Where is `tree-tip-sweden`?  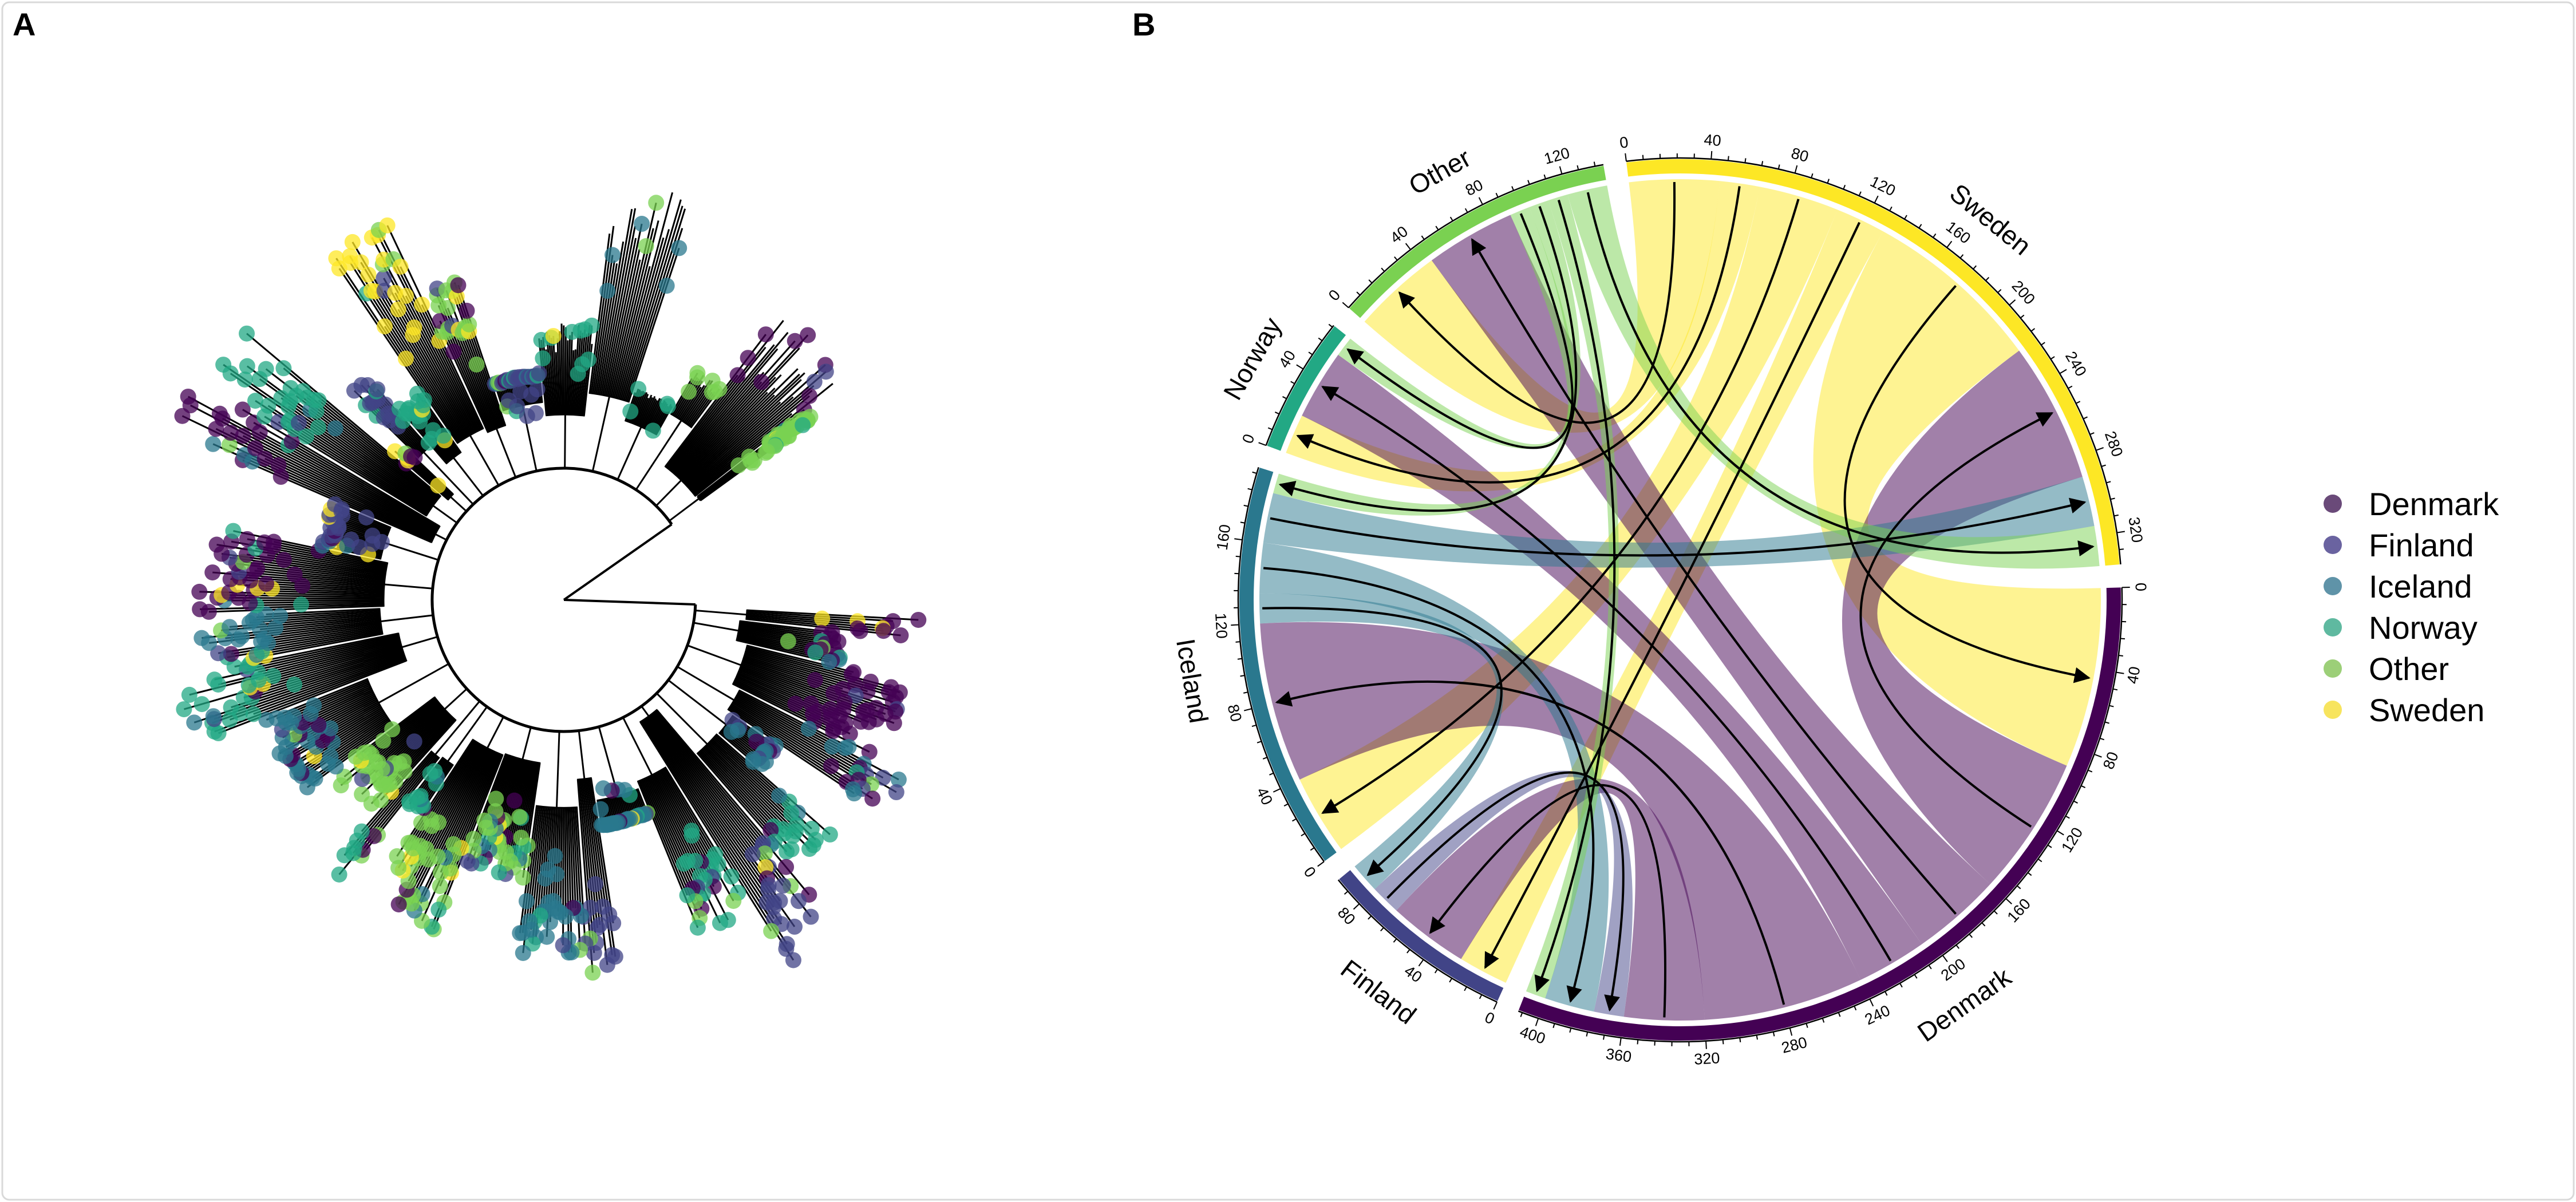 tree-tip-sweden is located at coordinates (822, 619).